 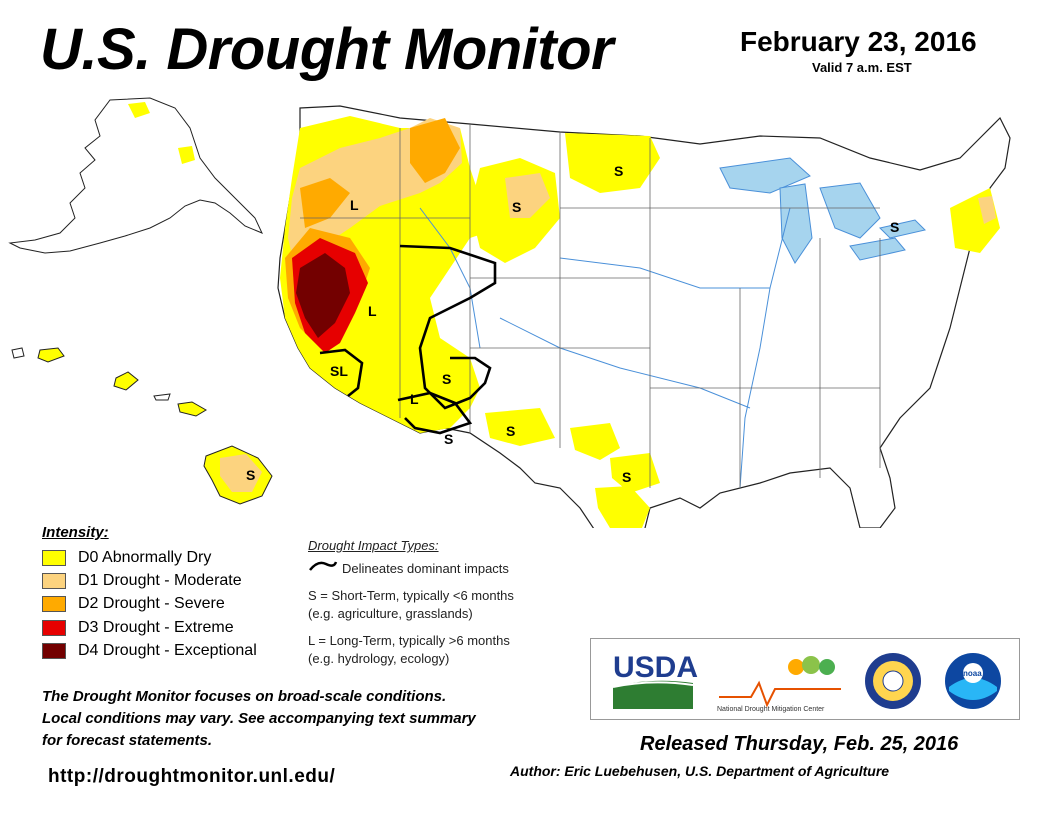 I want to click on legend-item-d4: D4 Drought - Exceptional, so click(x=149, y=651).